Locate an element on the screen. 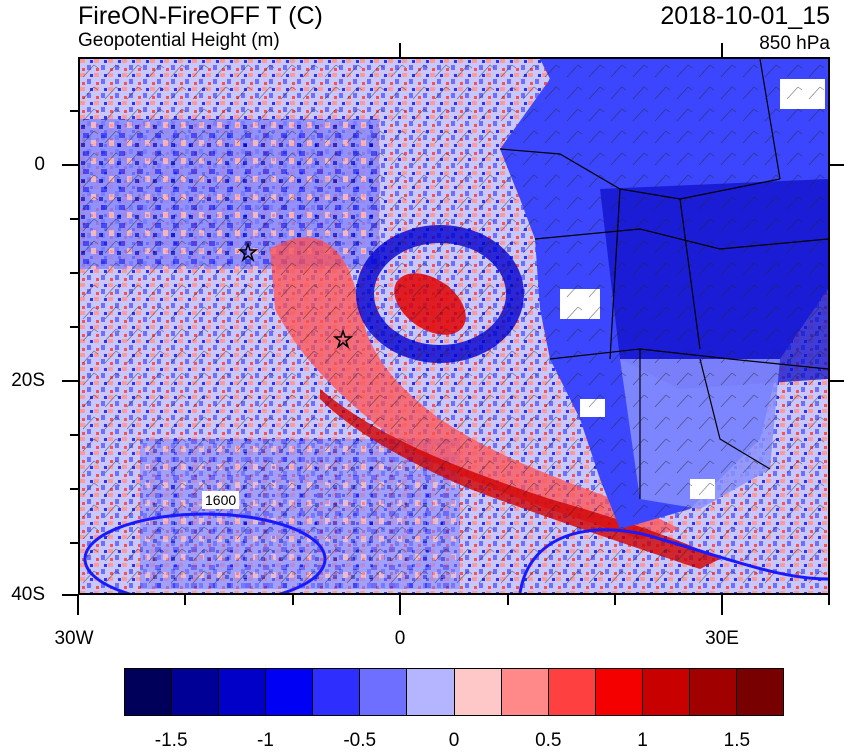 The image size is (850, 752). plot-title: FireON-FireOFF T (C) is located at coordinates (200, 16).